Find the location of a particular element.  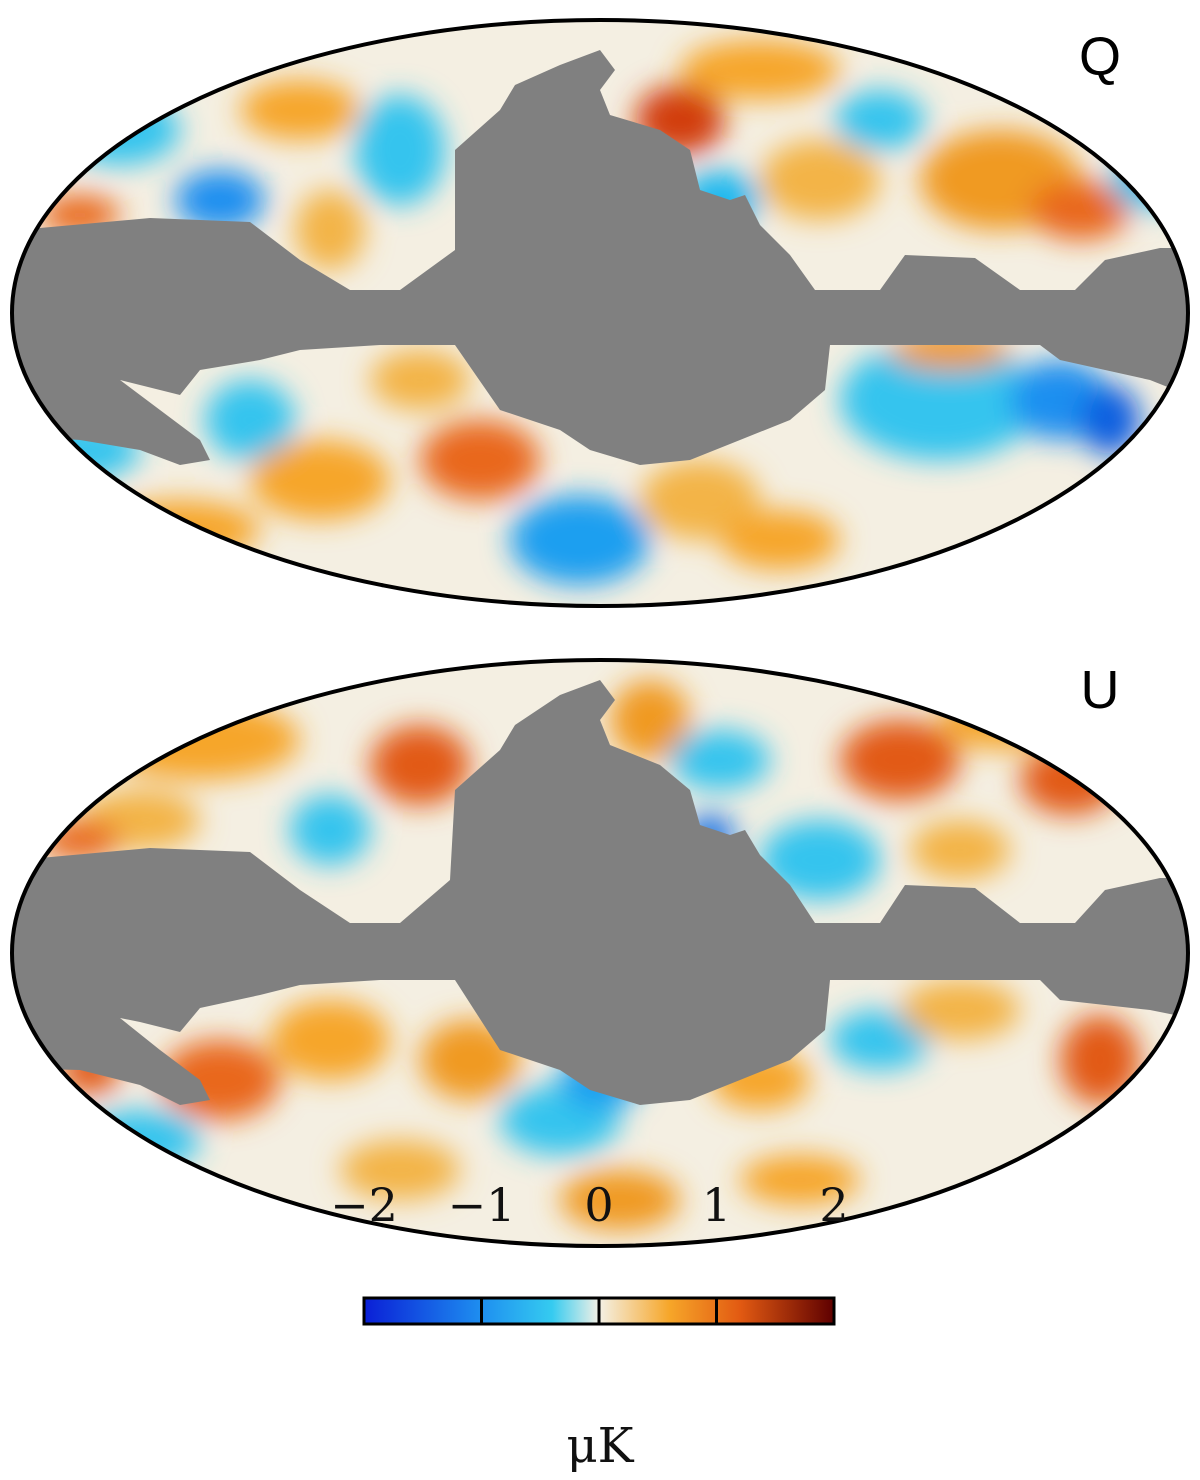

colorbar-tick-label-2: 0 is located at coordinates (599, 1205).